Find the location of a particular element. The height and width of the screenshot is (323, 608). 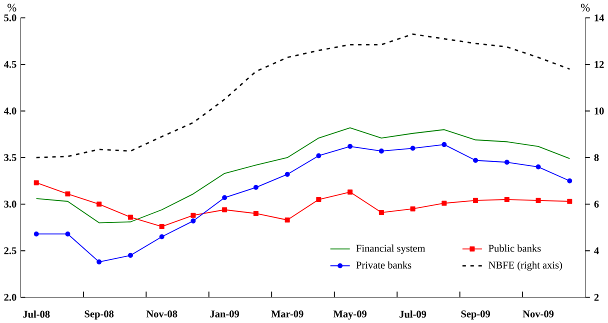

y-axis-title: % is located at coordinates (12, 8).